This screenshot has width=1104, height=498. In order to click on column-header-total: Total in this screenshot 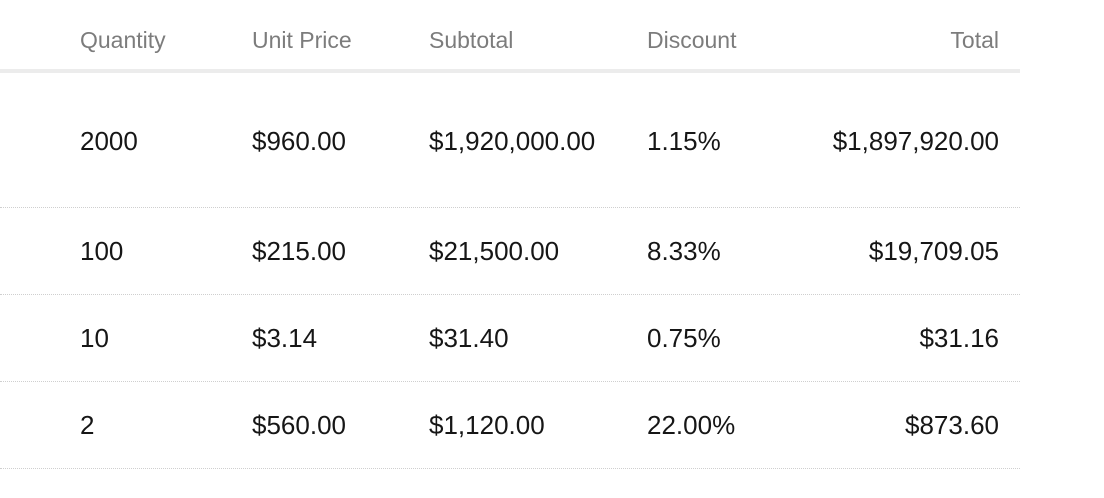, I will do `click(974, 40)`.